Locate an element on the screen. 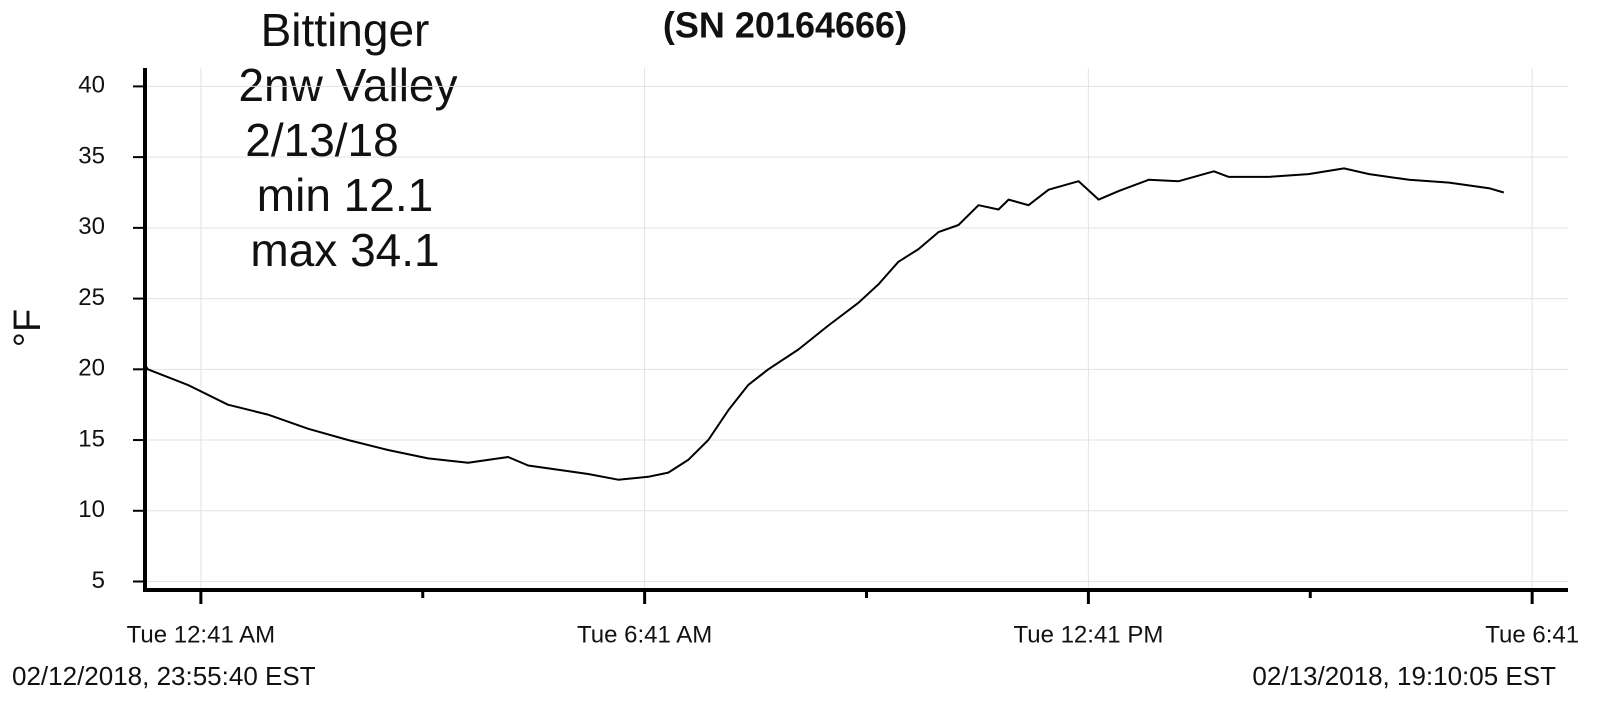  x-tick-label: Tue 6:41 AM is located at coordinates (644, 634).